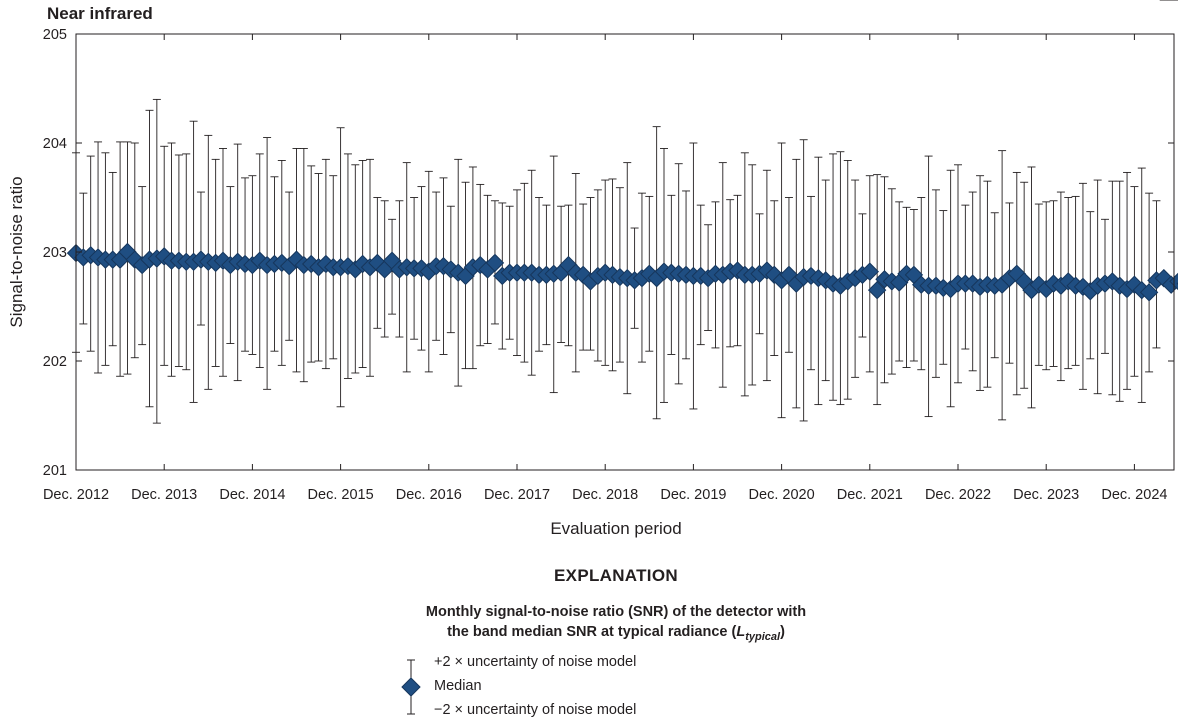  What do you see at coordinates (55, 471) in the screenshot?
I see `y-tick-label: 201` at bounding box center [55, 471].